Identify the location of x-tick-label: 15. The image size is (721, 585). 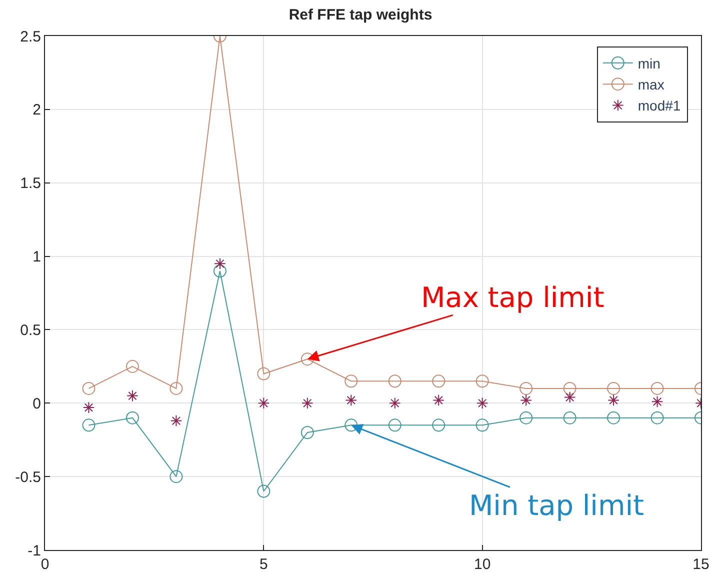
(701, 564).